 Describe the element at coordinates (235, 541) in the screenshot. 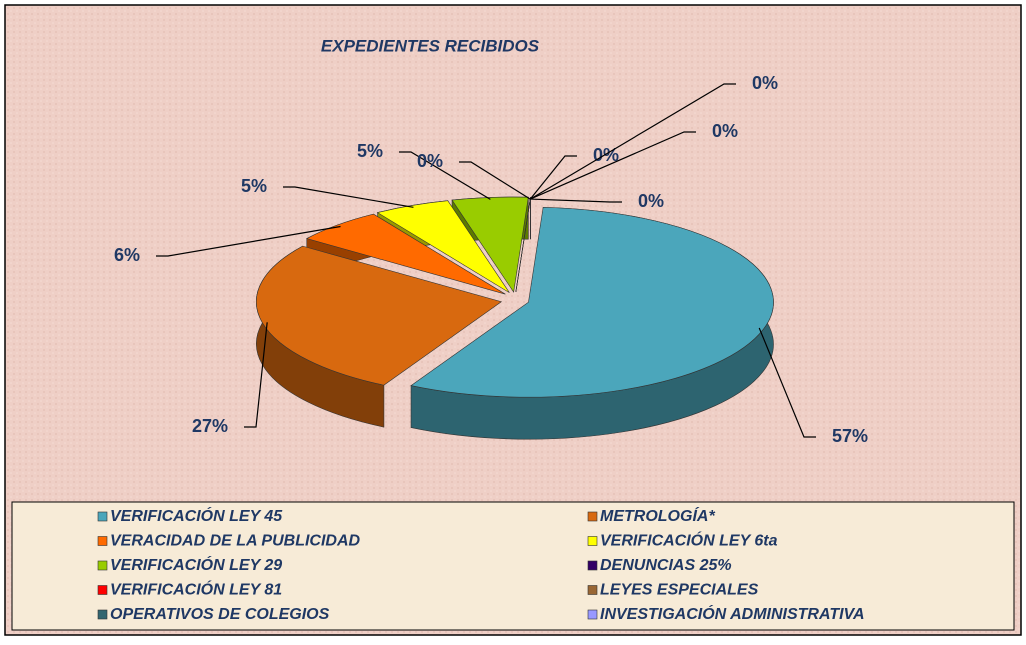

I see `legend-label: VERACIDAD DE LA PUBLICIDAD` at that location.